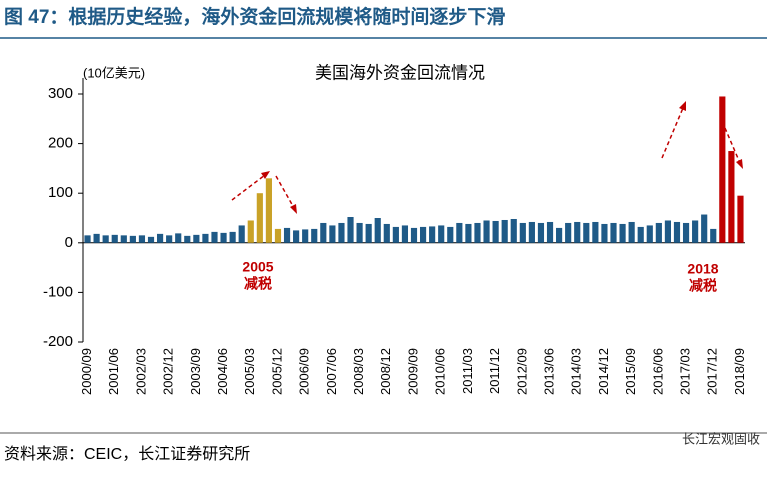  Describe the element at coordinates (58, 341) in the screenshot. I see `y-tick-label: -200` at that location.